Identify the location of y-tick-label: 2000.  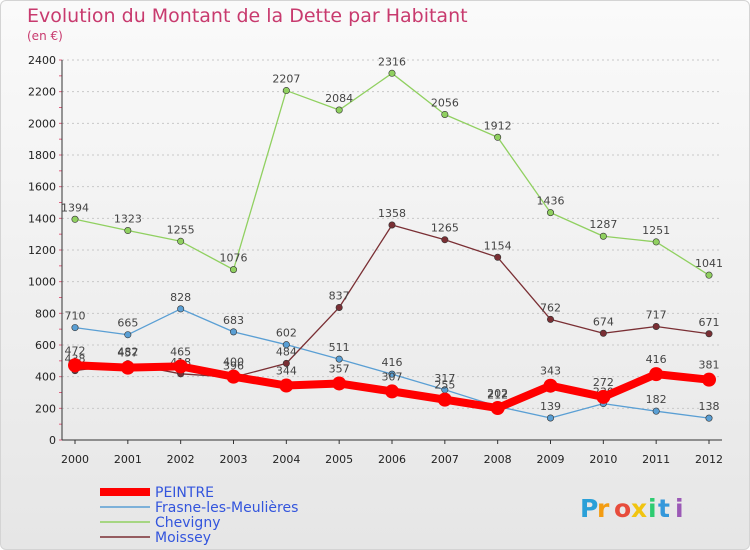
(42, 123).